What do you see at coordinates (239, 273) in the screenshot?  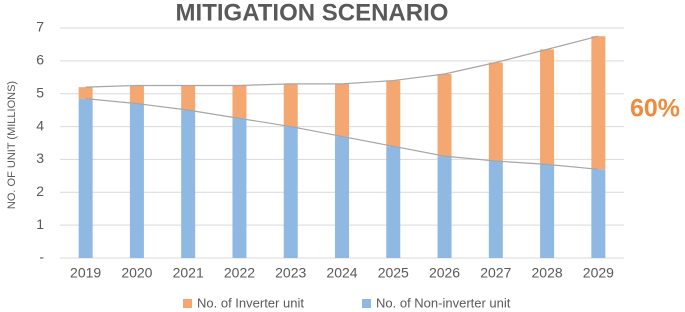 I see `x-tick-label: 2022` at bounding box center [239, 273].